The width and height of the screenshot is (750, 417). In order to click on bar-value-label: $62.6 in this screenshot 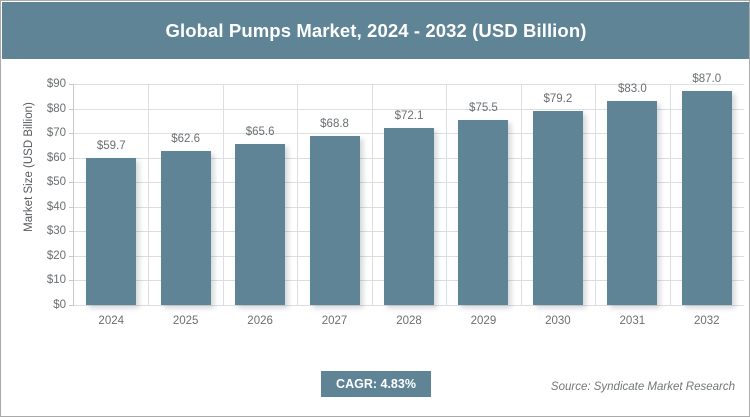, I will do `click(186, 139)`.